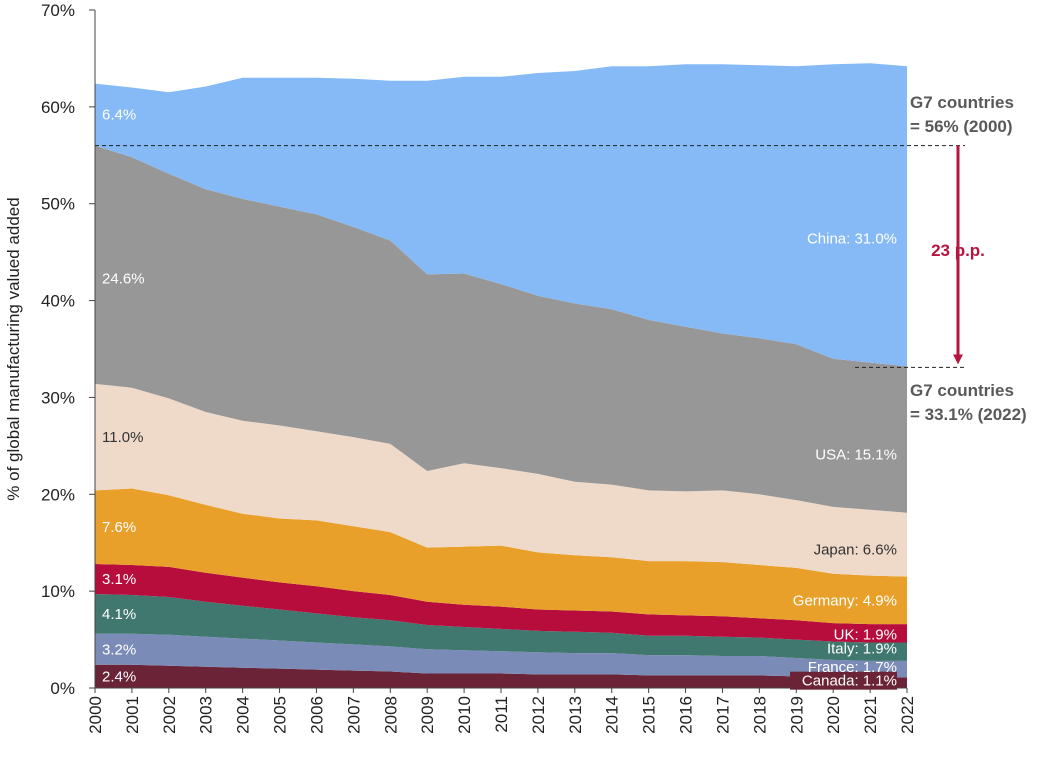  I want to click on x-tick-label: 2012, so click(538, 715).